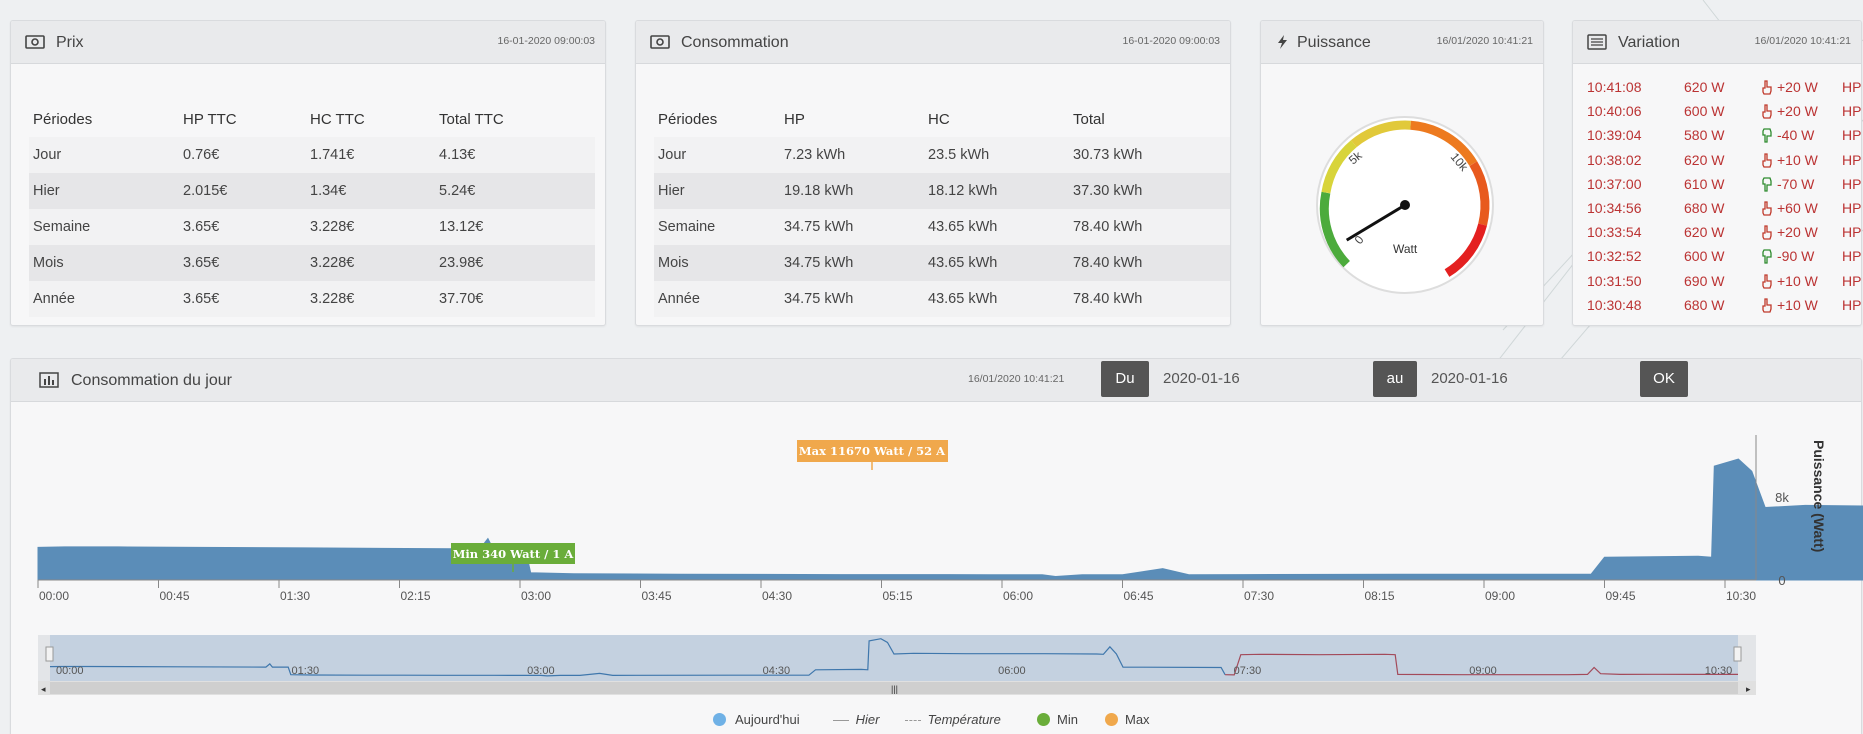 The image size is (1863, 734). Describe the element at coordinates (1767, 136) in the screenshot. I see `hand-point-down-icon` at that location.